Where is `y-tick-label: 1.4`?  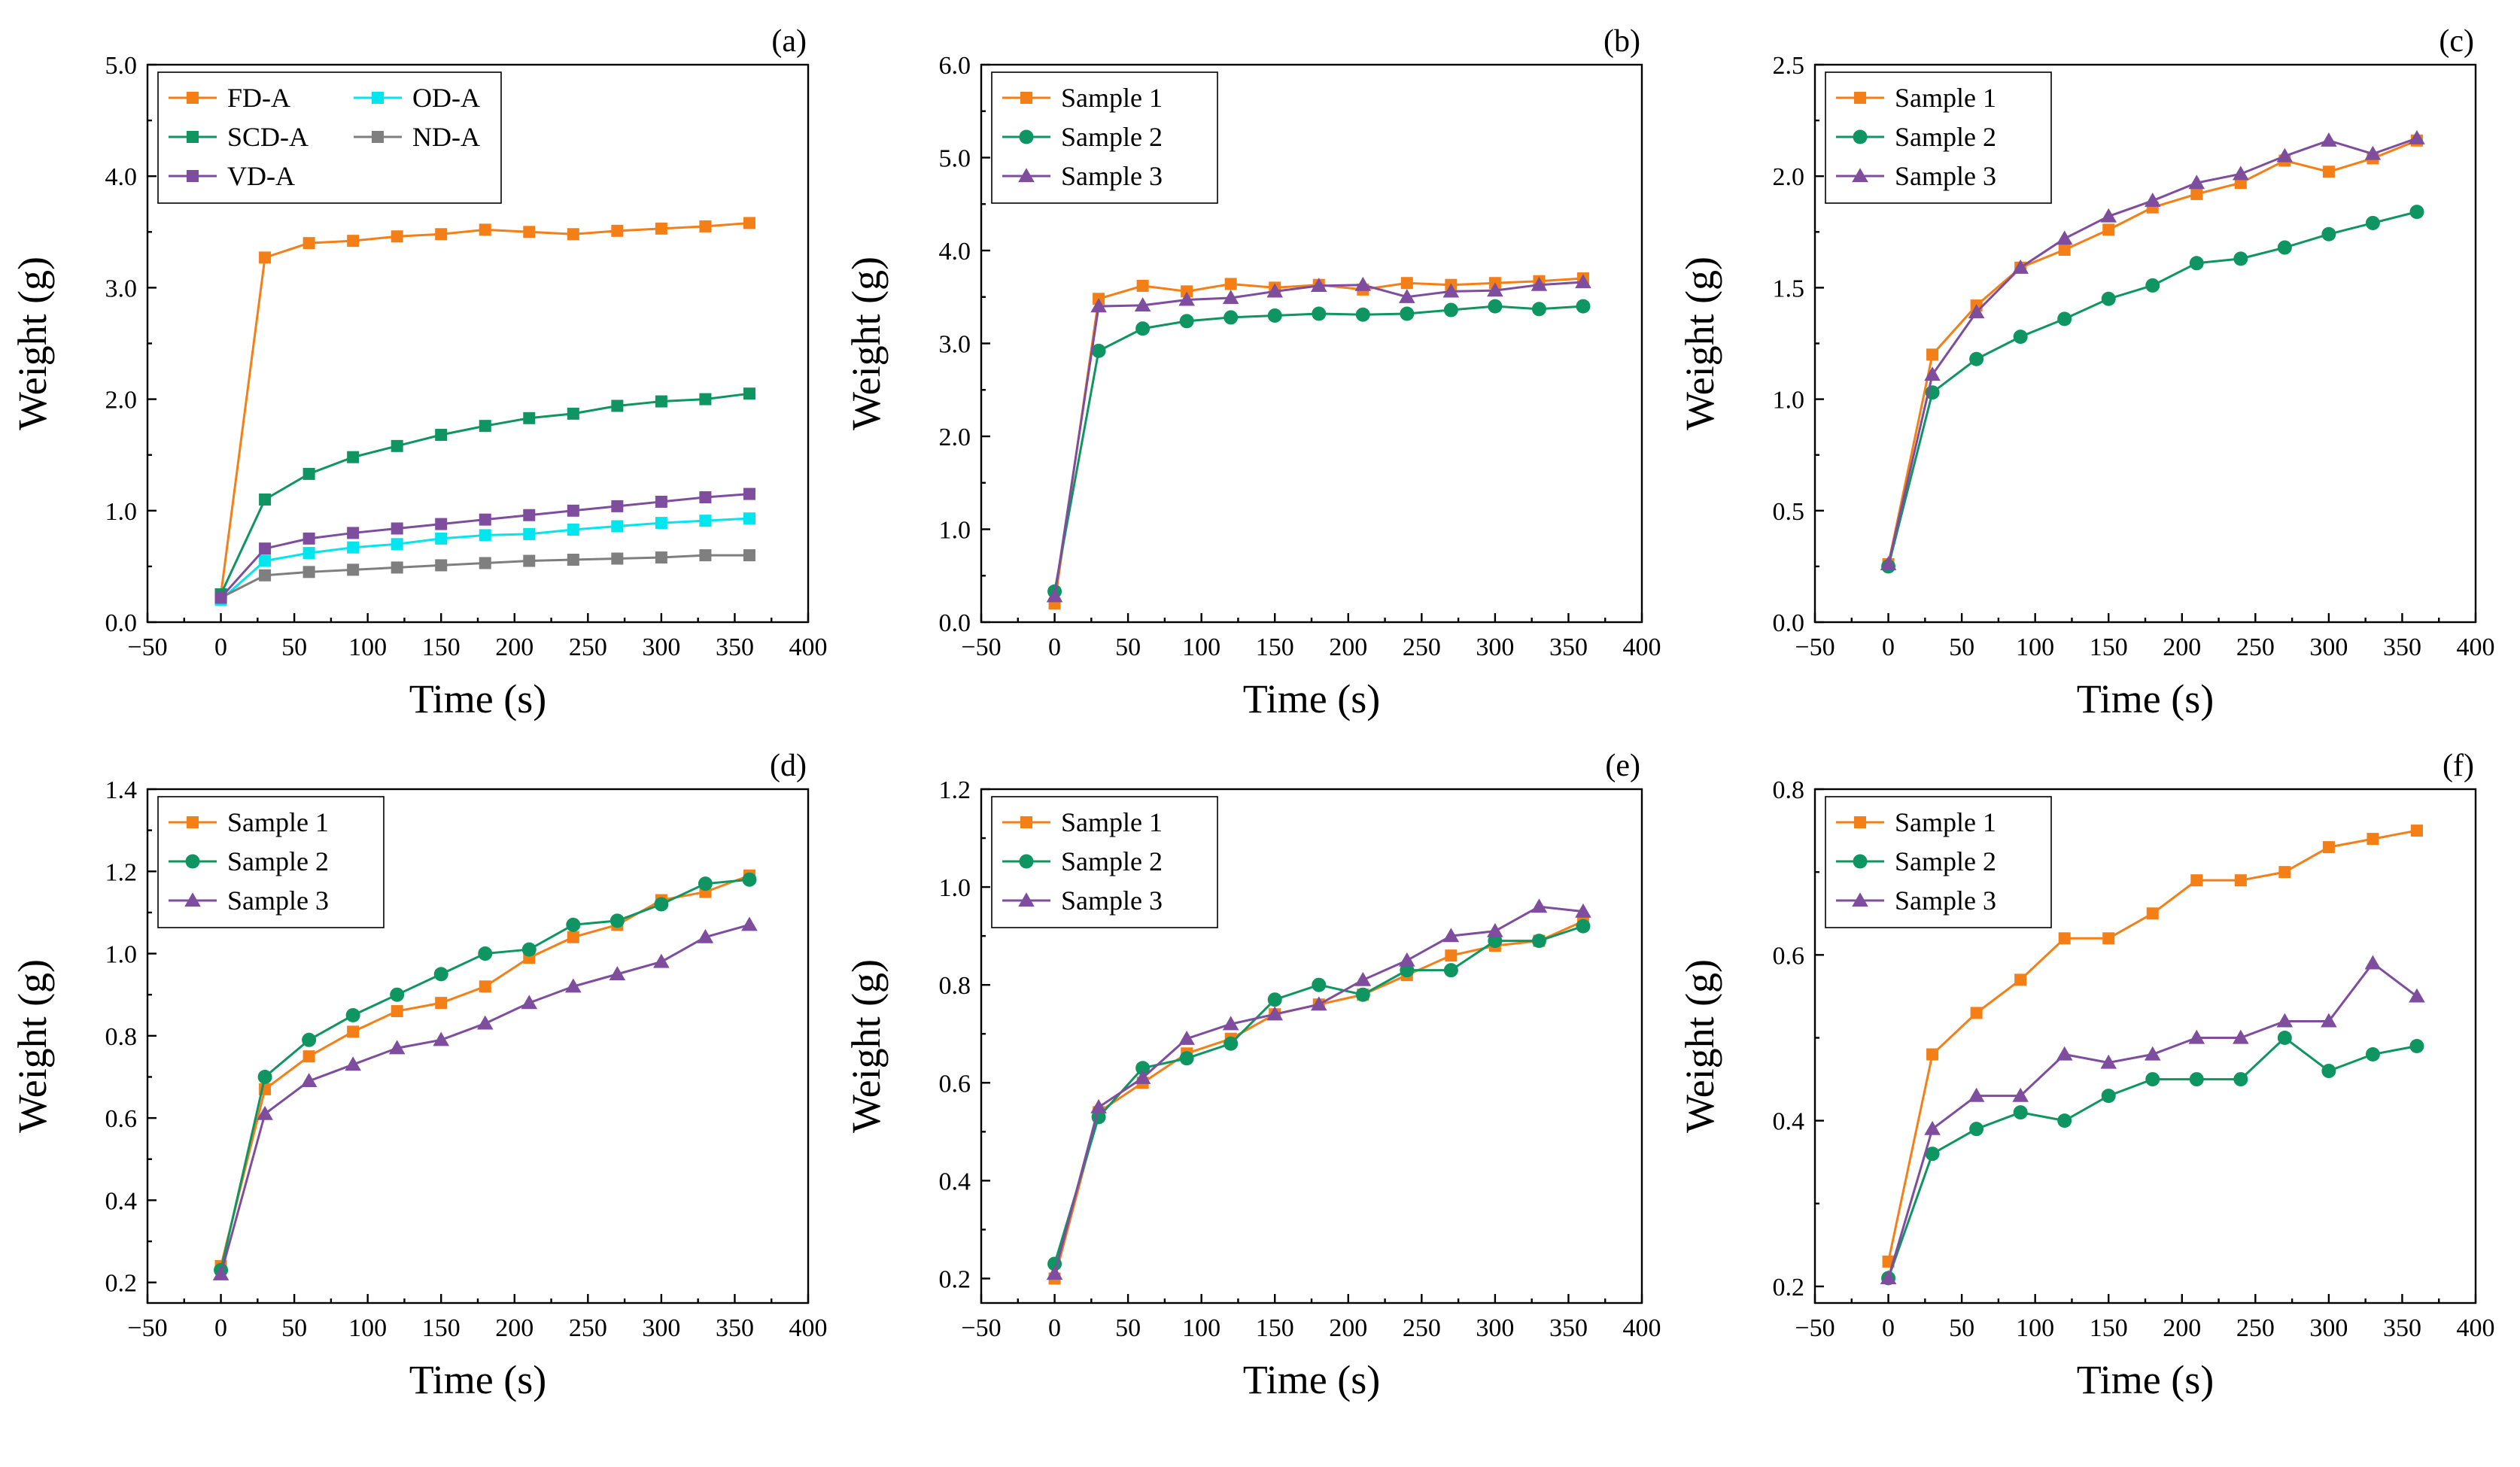 y-tick-label: 1.4 is located at coordinates (121, 790).